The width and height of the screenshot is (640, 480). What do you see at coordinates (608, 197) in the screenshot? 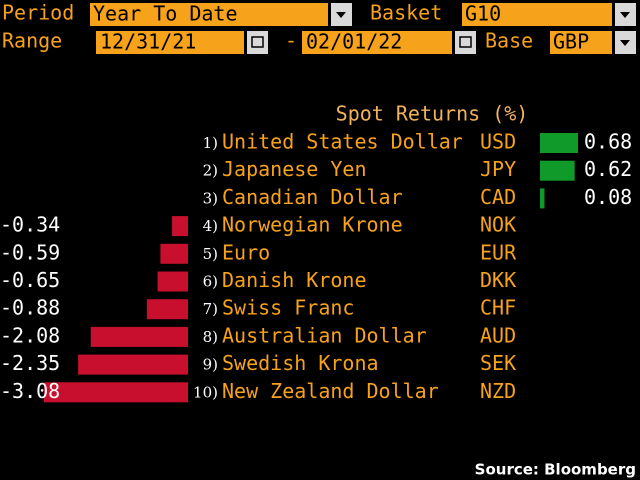
I see `value-label: 0.08` at bounding box center [608, 197].